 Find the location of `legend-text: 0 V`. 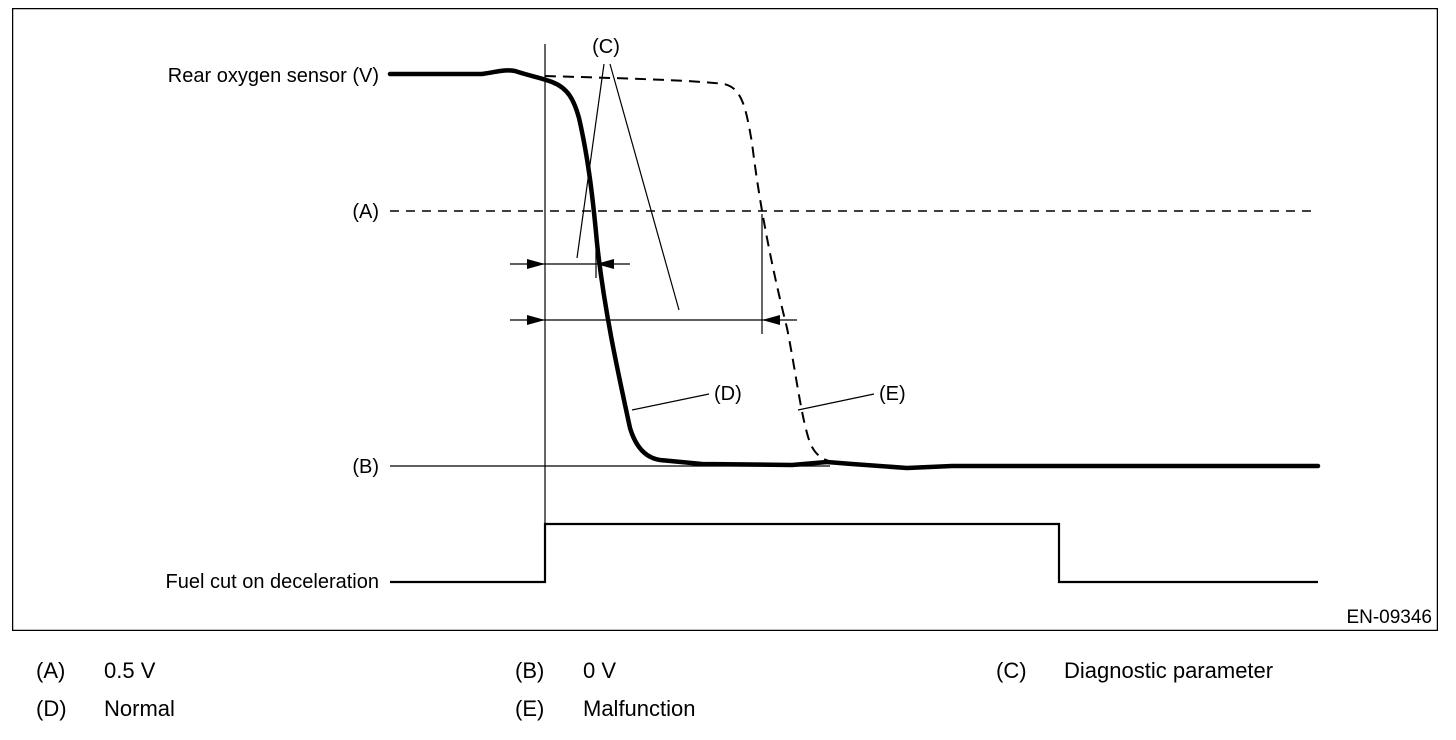

legend-text: 0 V is located at coordinates (600, 670).